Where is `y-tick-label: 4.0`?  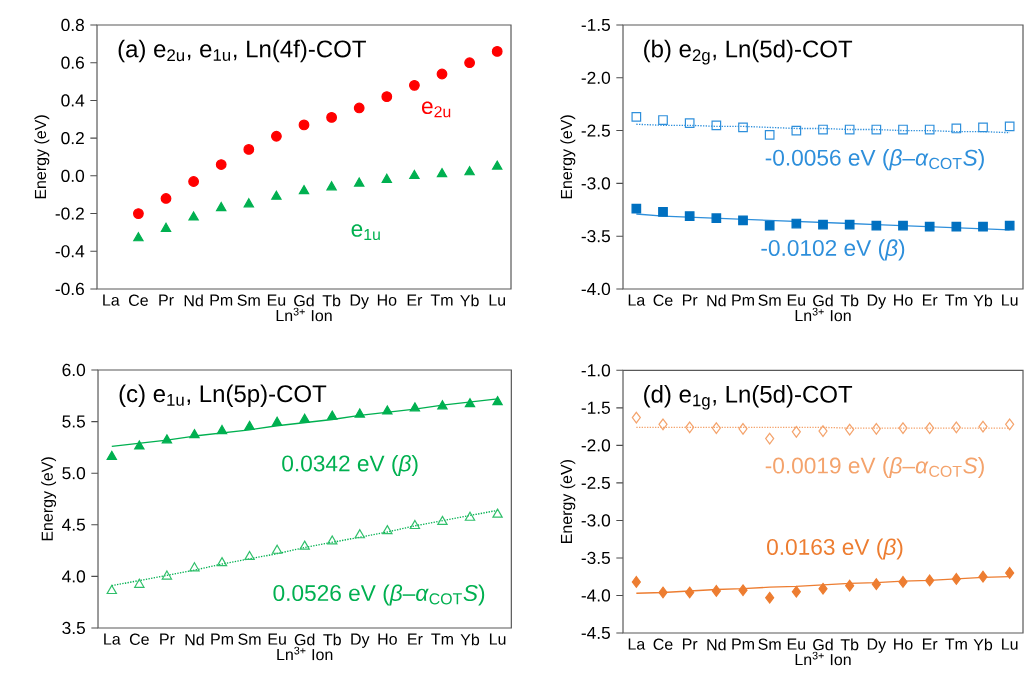 y-tick-label: 4.0 is located at coordinates (74, 576).